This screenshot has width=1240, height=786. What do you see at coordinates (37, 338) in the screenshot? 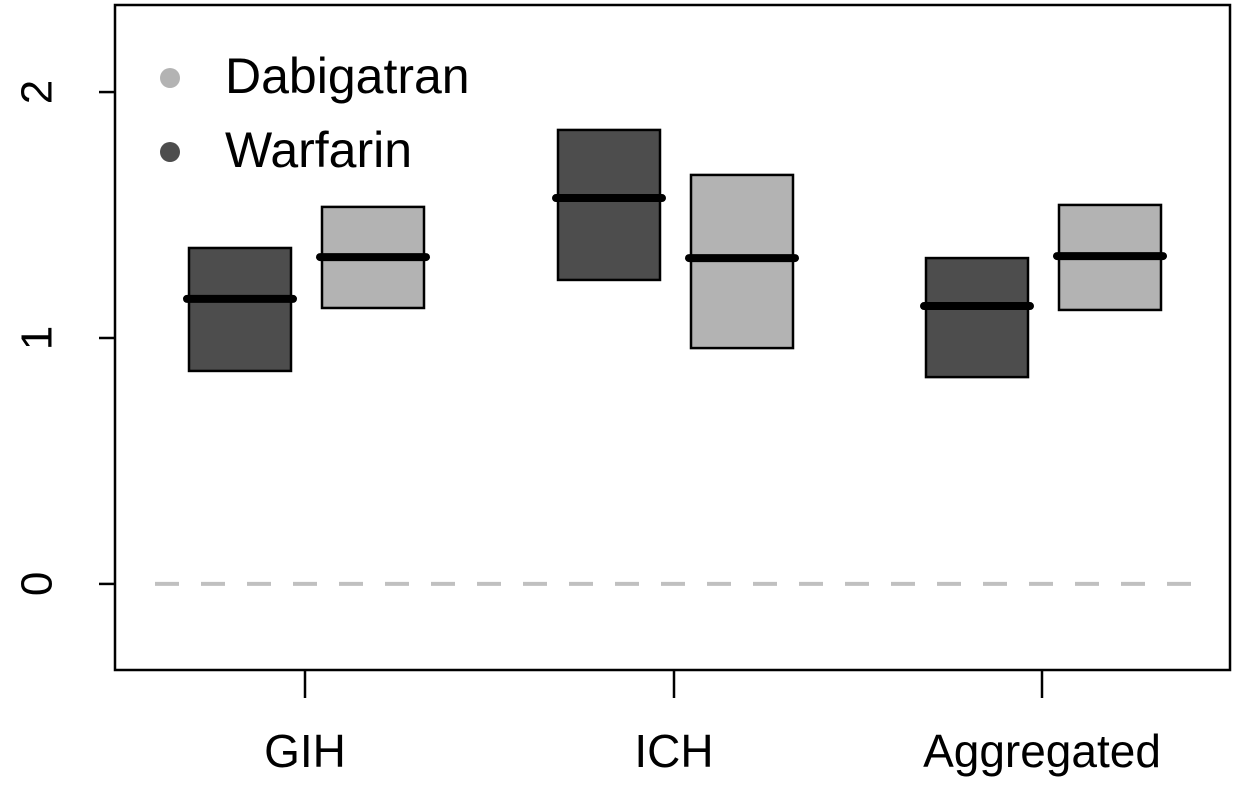
I see `y-tick-label: 1` at bounding box center [37, 338].